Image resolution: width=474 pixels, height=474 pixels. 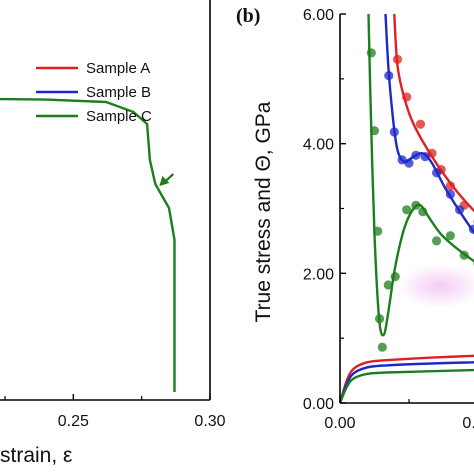 I want to click on stress-curve-sample-a, so click(x=407, y=378).